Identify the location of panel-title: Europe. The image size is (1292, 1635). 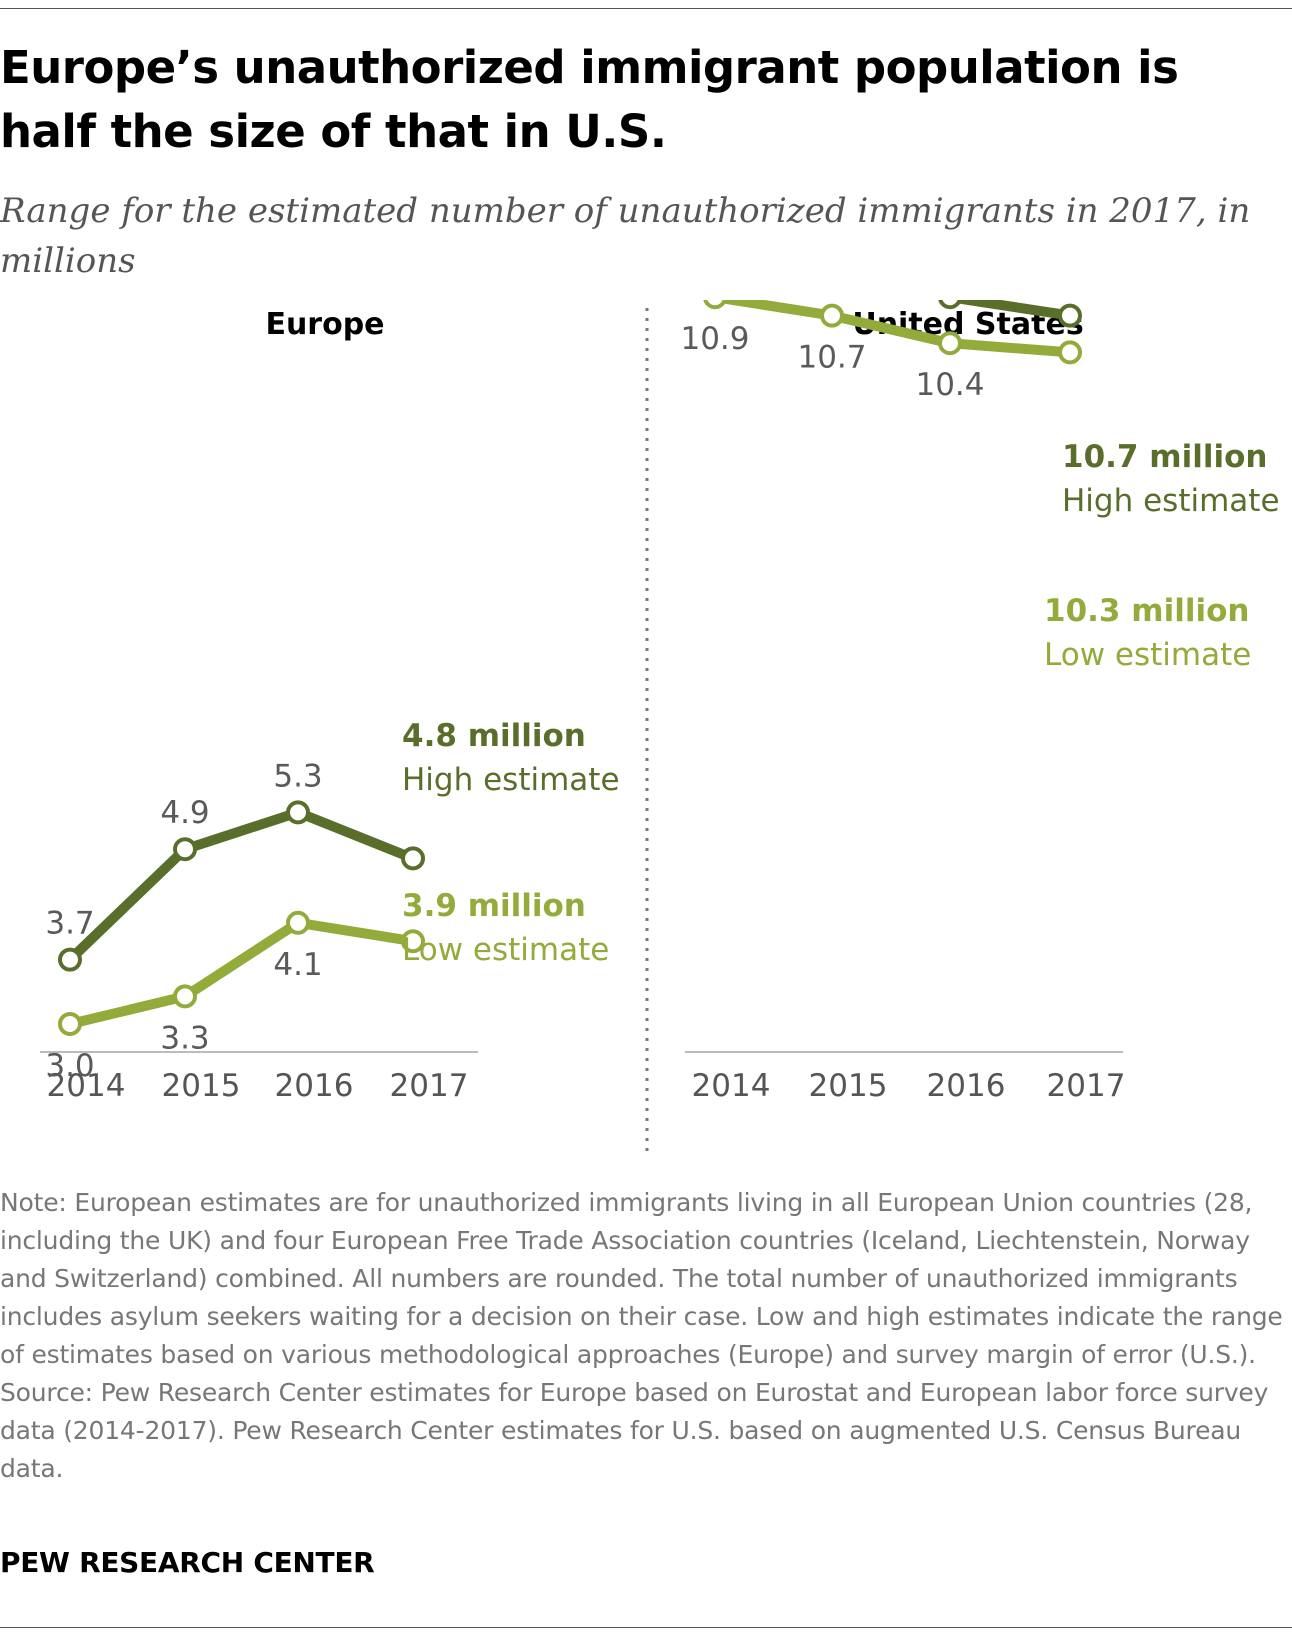
(324, 324).